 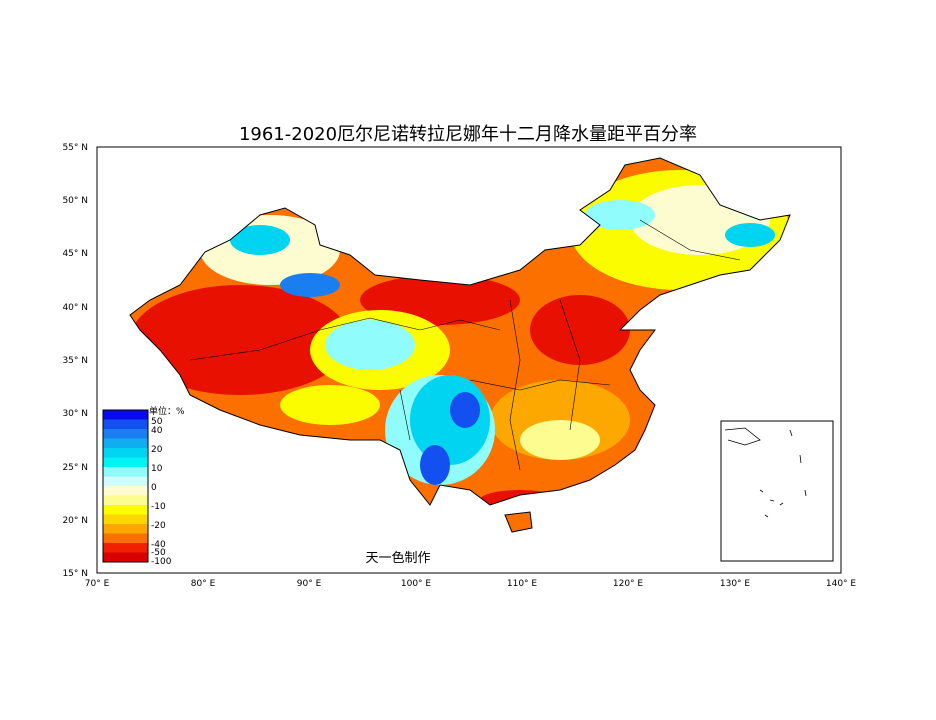 What do you see at coordinates (75, 468) in the screenshot?
I see `svg-text: 25° N` at bounding box center [75, 468].